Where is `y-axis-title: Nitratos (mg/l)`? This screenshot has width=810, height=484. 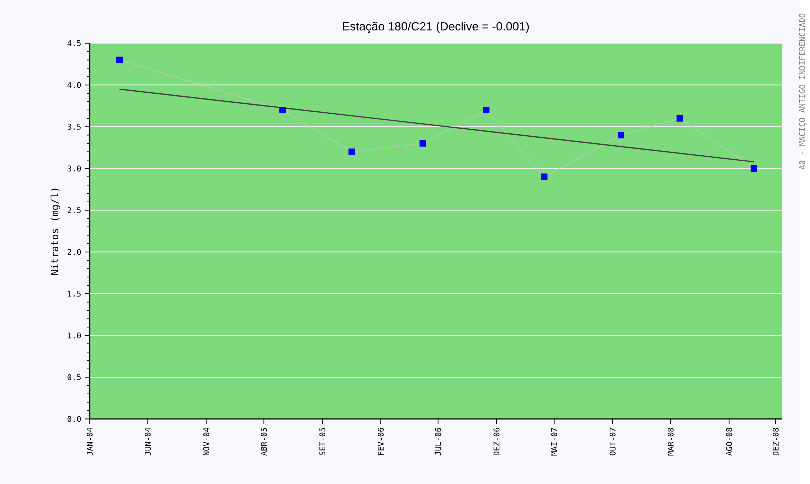 y-axis-title: Nitratos (mg/l) is located at coordinates (55, 231).